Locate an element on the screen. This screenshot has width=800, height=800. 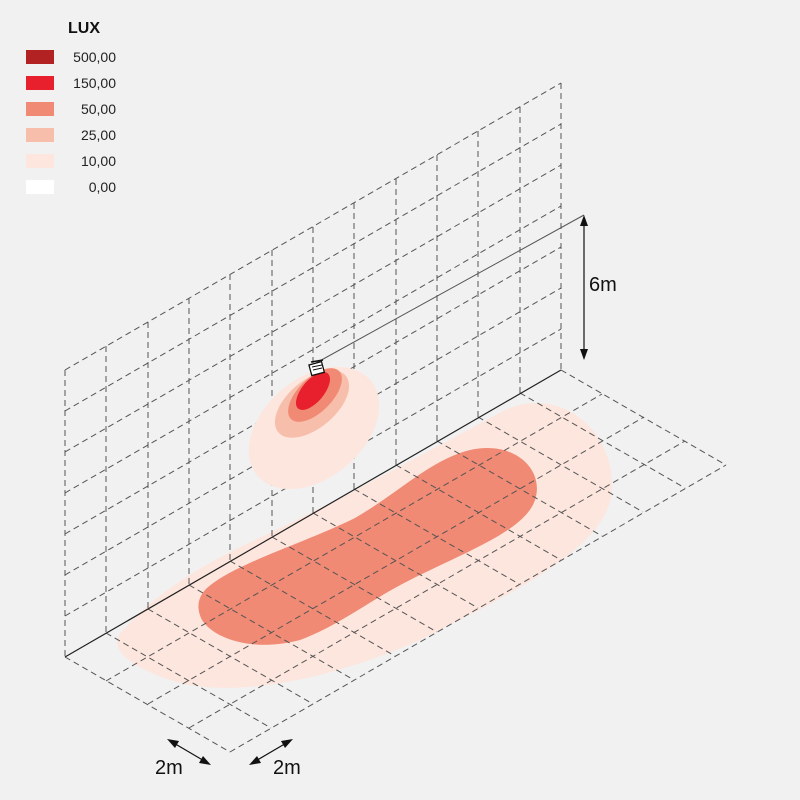
legend-value-50: 50,00 is located at coordinates (98, 109).